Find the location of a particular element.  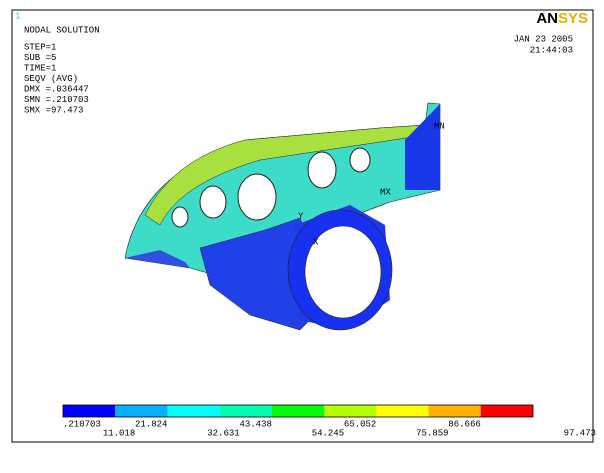

legend-label: 75.859 is located at coordinates (432, 433).